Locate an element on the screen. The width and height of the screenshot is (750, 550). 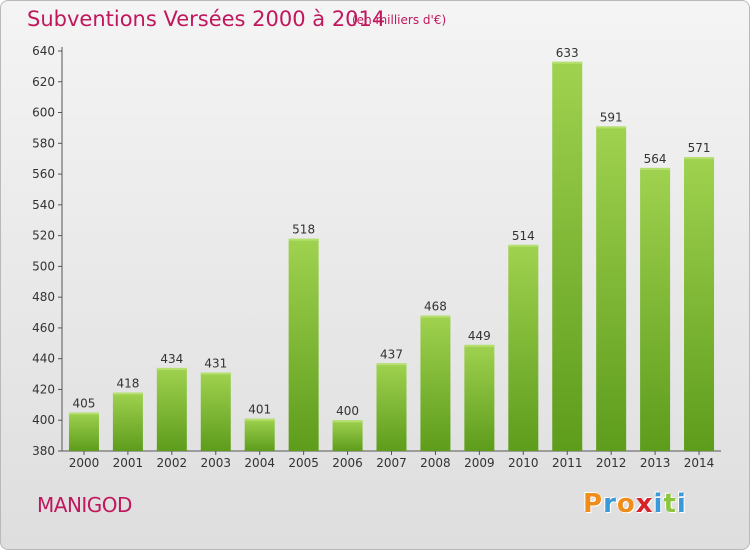
y-tick-label: 460 is located at coordinates (43, 328).